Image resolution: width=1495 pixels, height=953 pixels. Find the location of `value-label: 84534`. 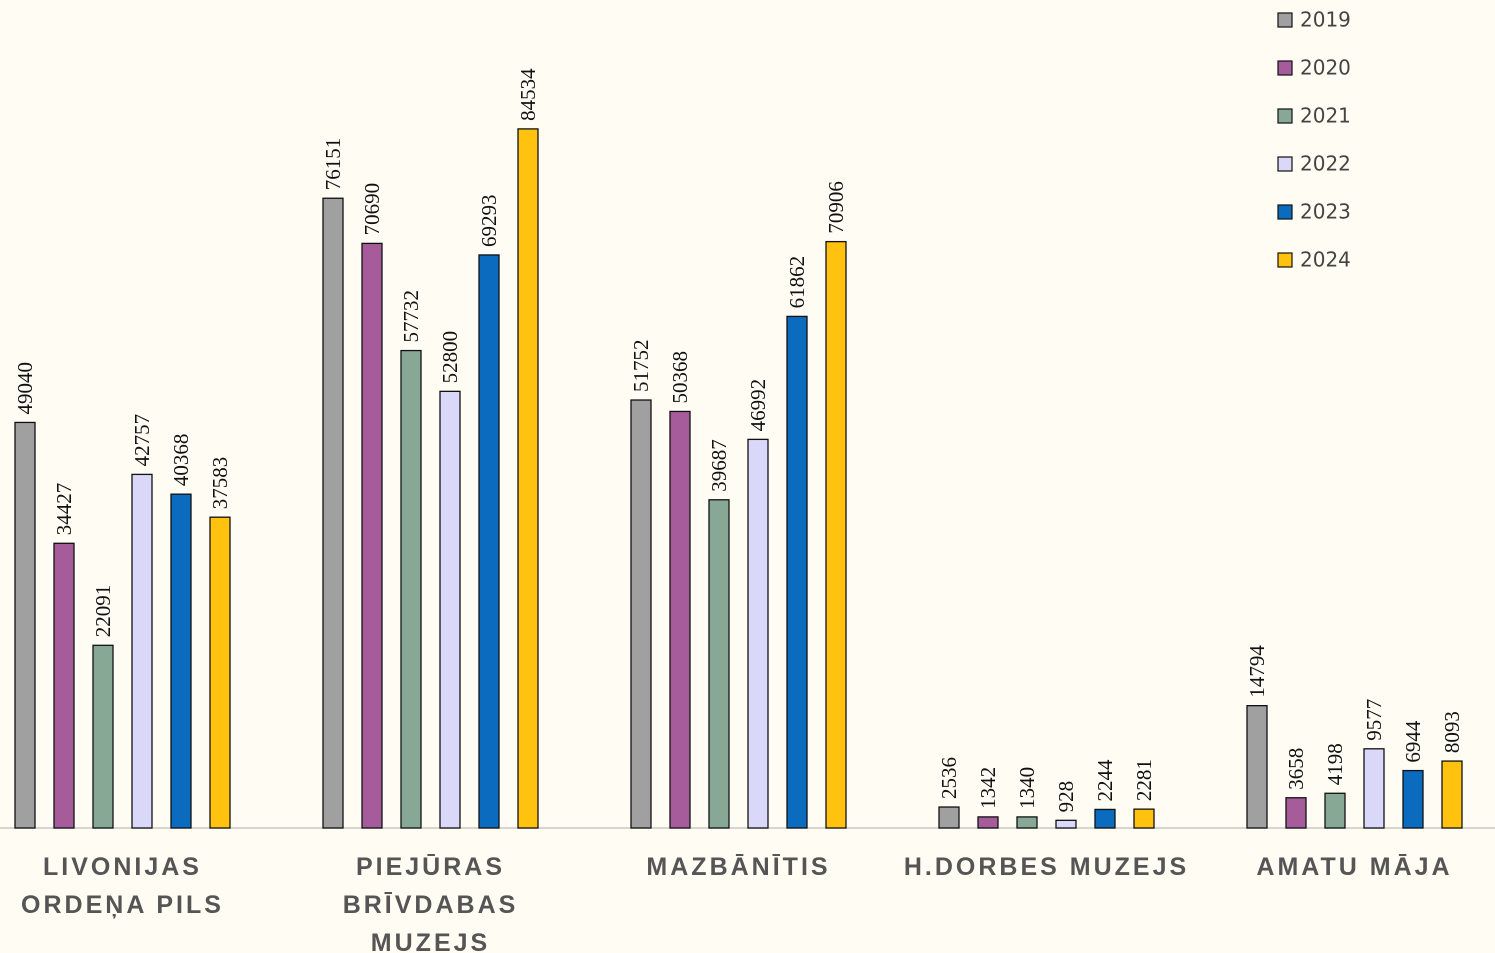

value-label: 84534 is located at coordinates (528, 94).